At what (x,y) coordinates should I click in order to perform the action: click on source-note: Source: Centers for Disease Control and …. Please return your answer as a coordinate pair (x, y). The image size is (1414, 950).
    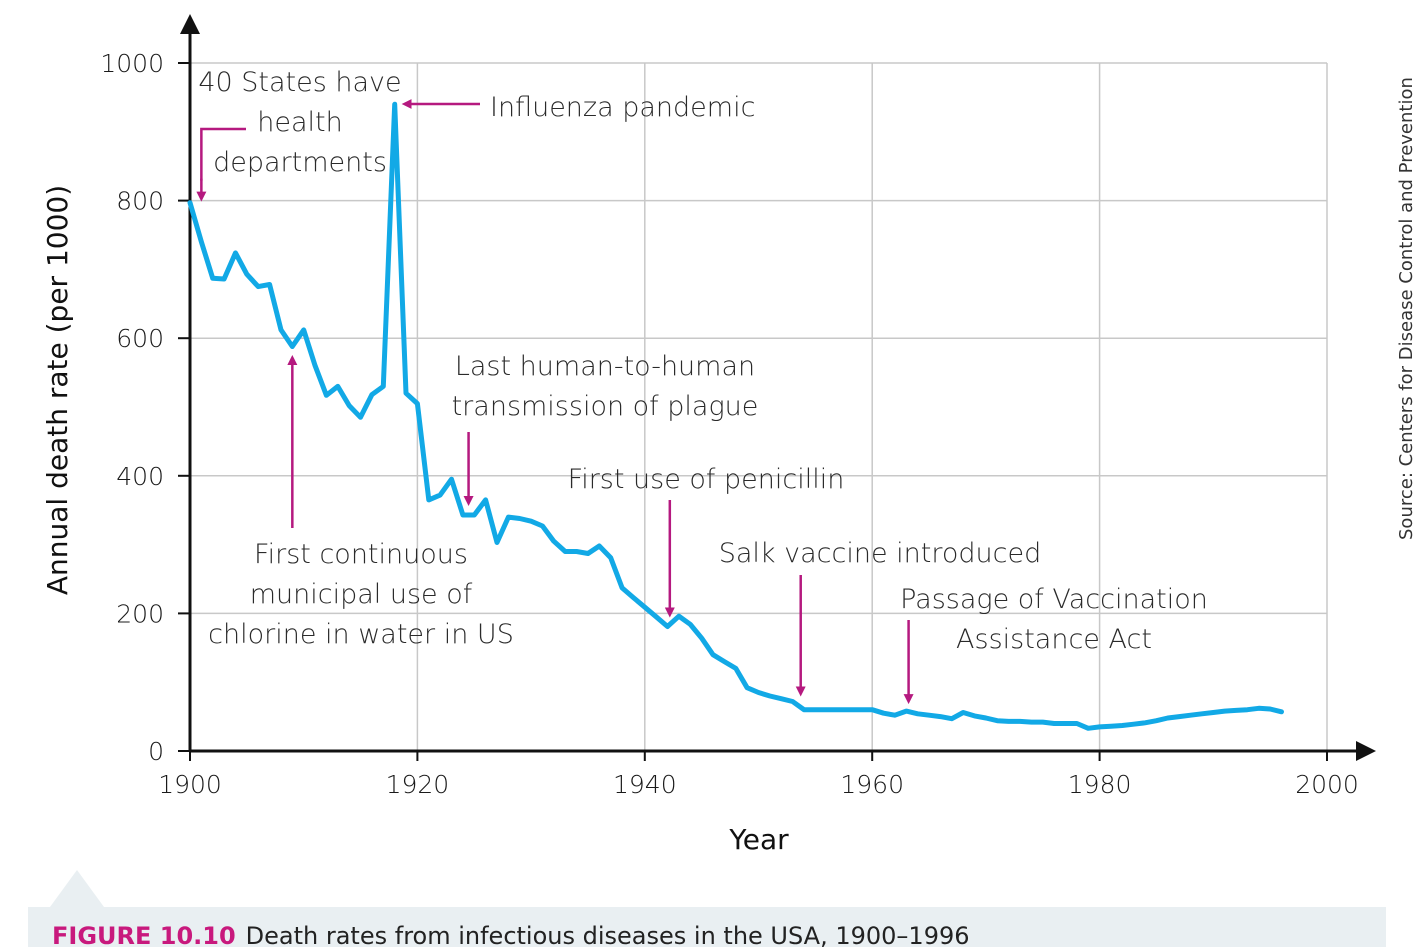
    Looking at the image, I should click on (1405, 308).